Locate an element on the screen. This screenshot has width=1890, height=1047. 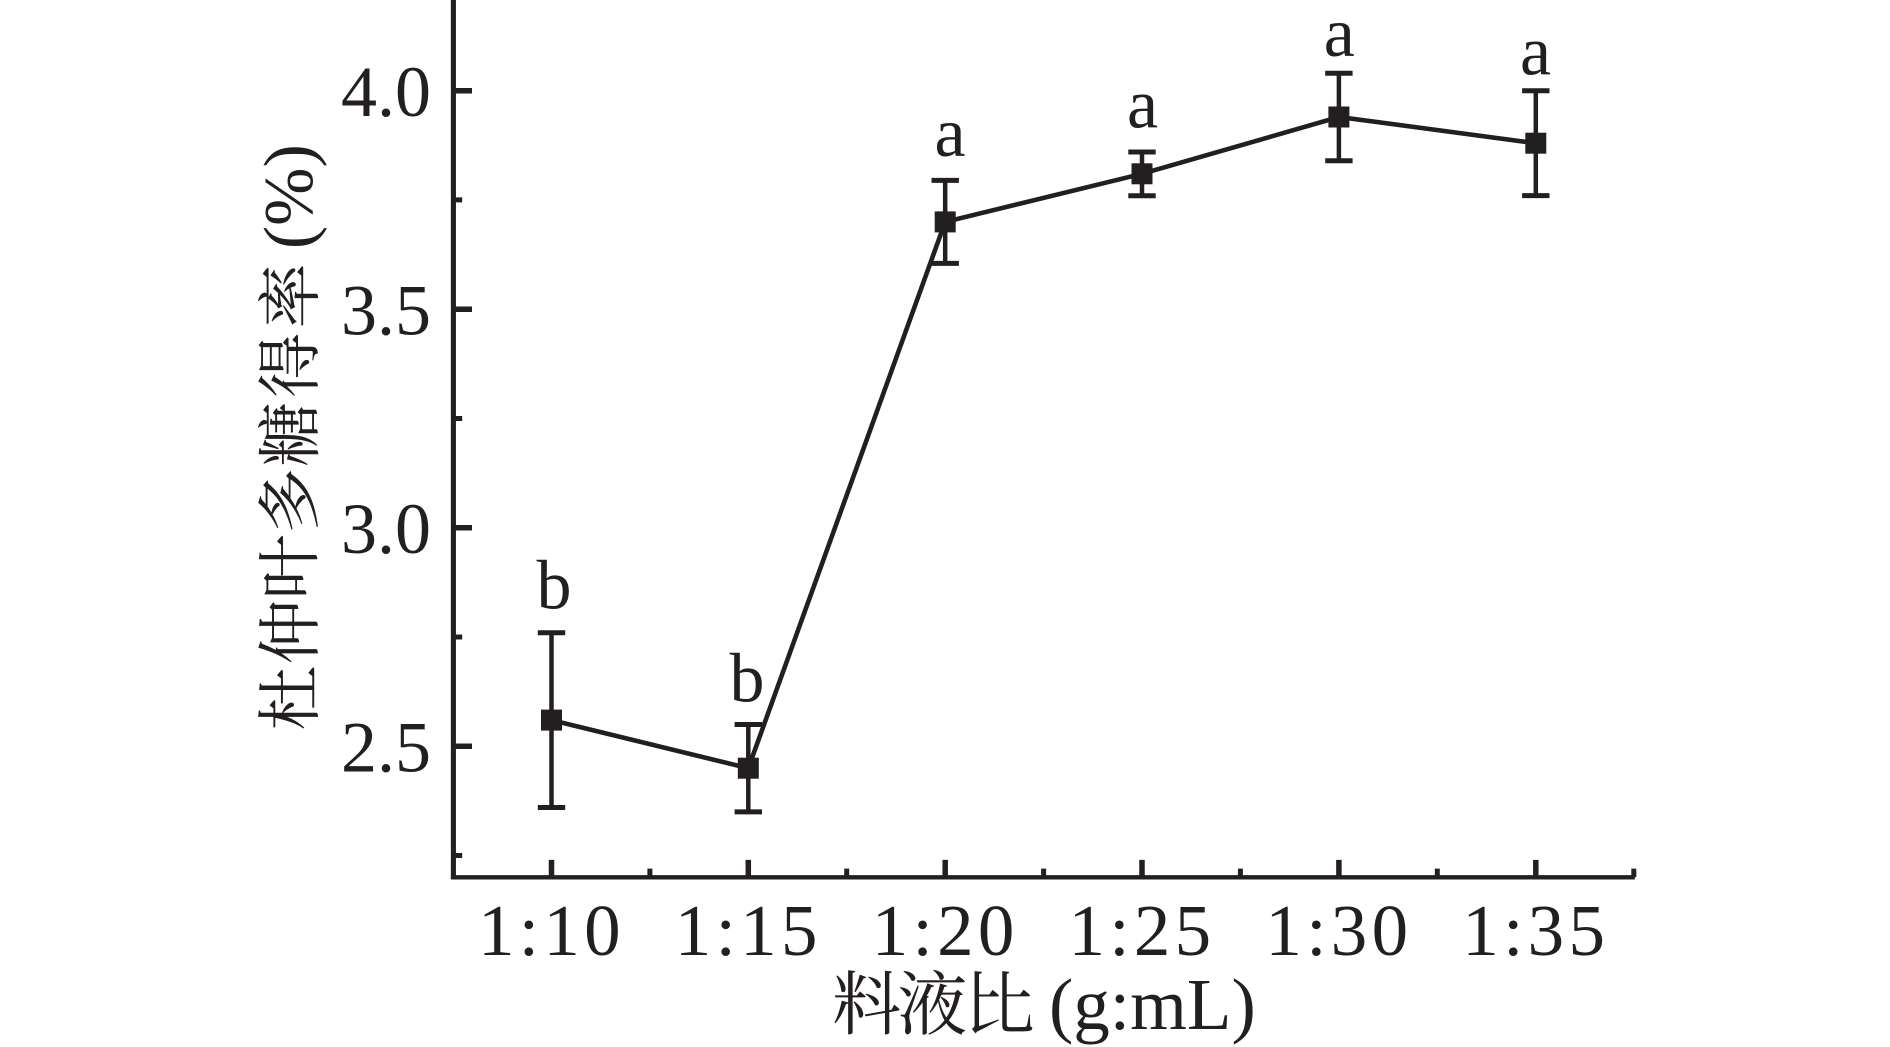
svg-text: 3.5 is located at coordinates (386, 310).